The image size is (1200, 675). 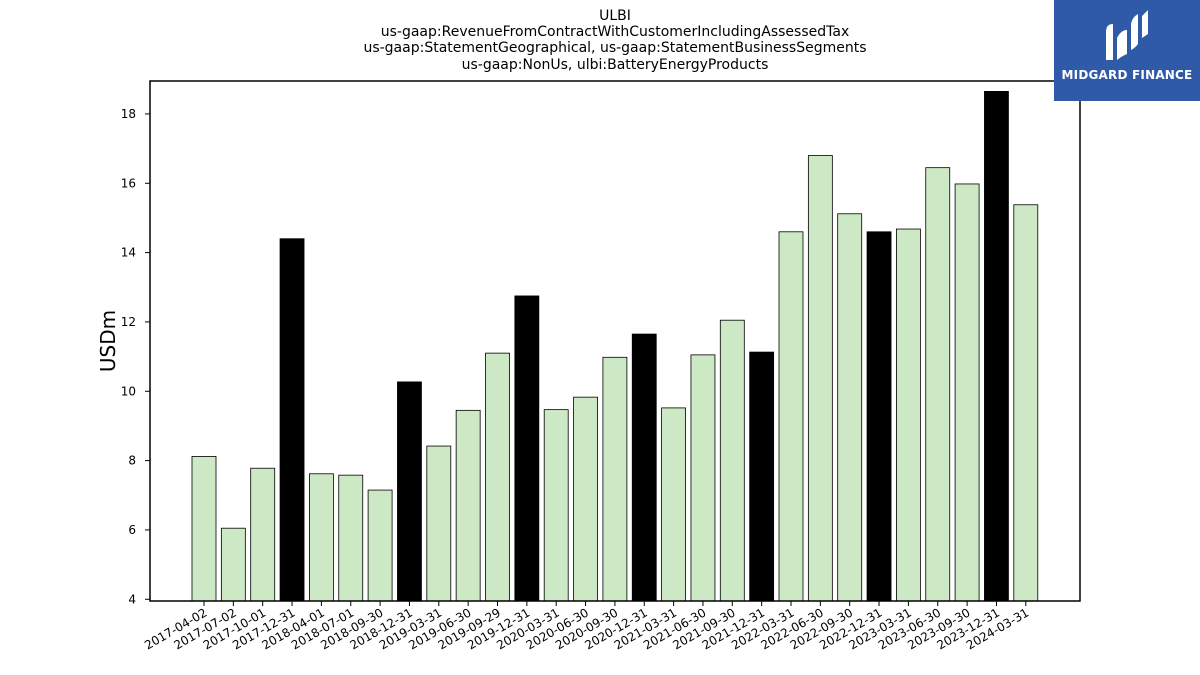 I want to click on chart-title-line: ULBI, so click(x=615, y=16).